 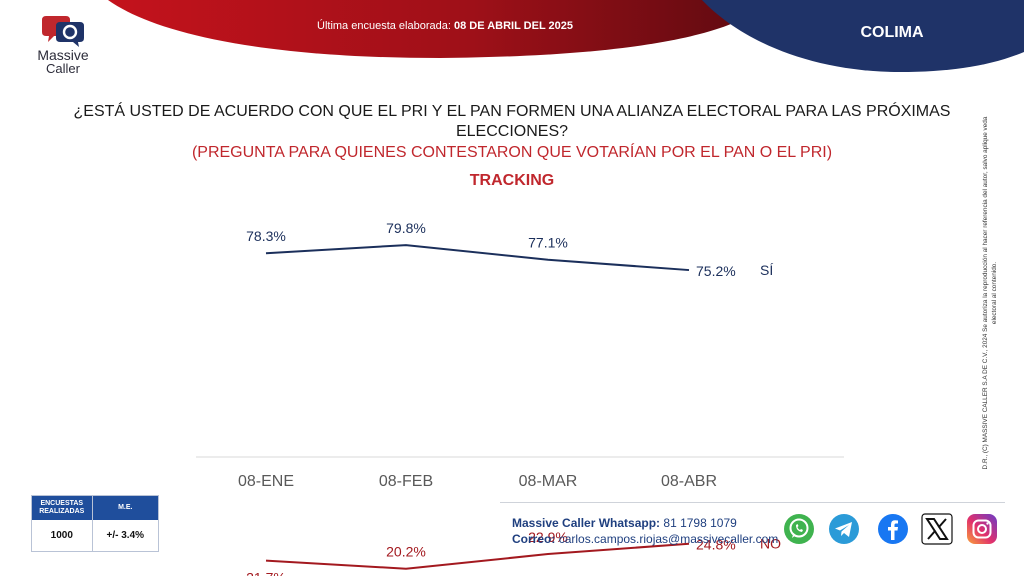 I want to click on data-label-1-2: 22.9%, so click(x=548, y=537).